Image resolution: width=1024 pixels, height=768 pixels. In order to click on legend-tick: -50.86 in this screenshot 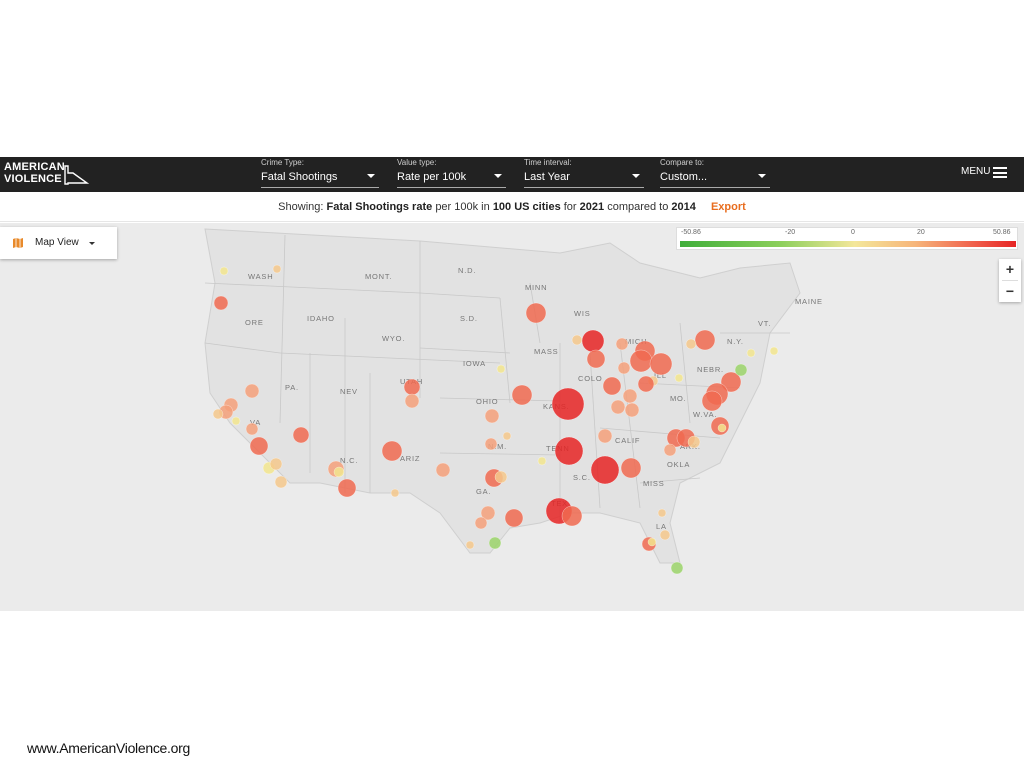, I will do `click(691, 232)`.